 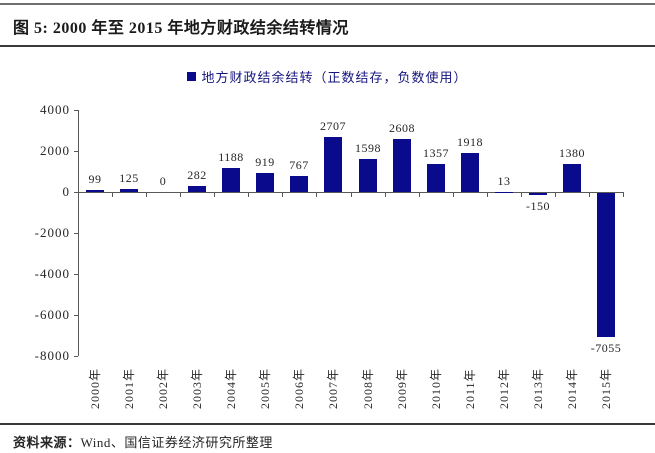 What do you see at coordinates (197, 189) in the screenshot?
I see `bar-2003年` at bounding box center [197, 189].